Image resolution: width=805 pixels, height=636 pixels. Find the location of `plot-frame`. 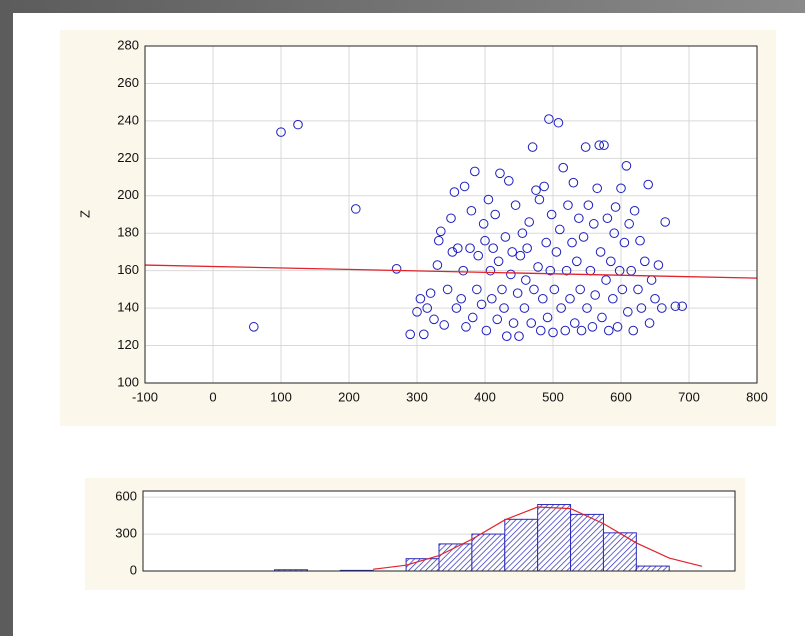

plot-frame is located at coordinates (439, 531).